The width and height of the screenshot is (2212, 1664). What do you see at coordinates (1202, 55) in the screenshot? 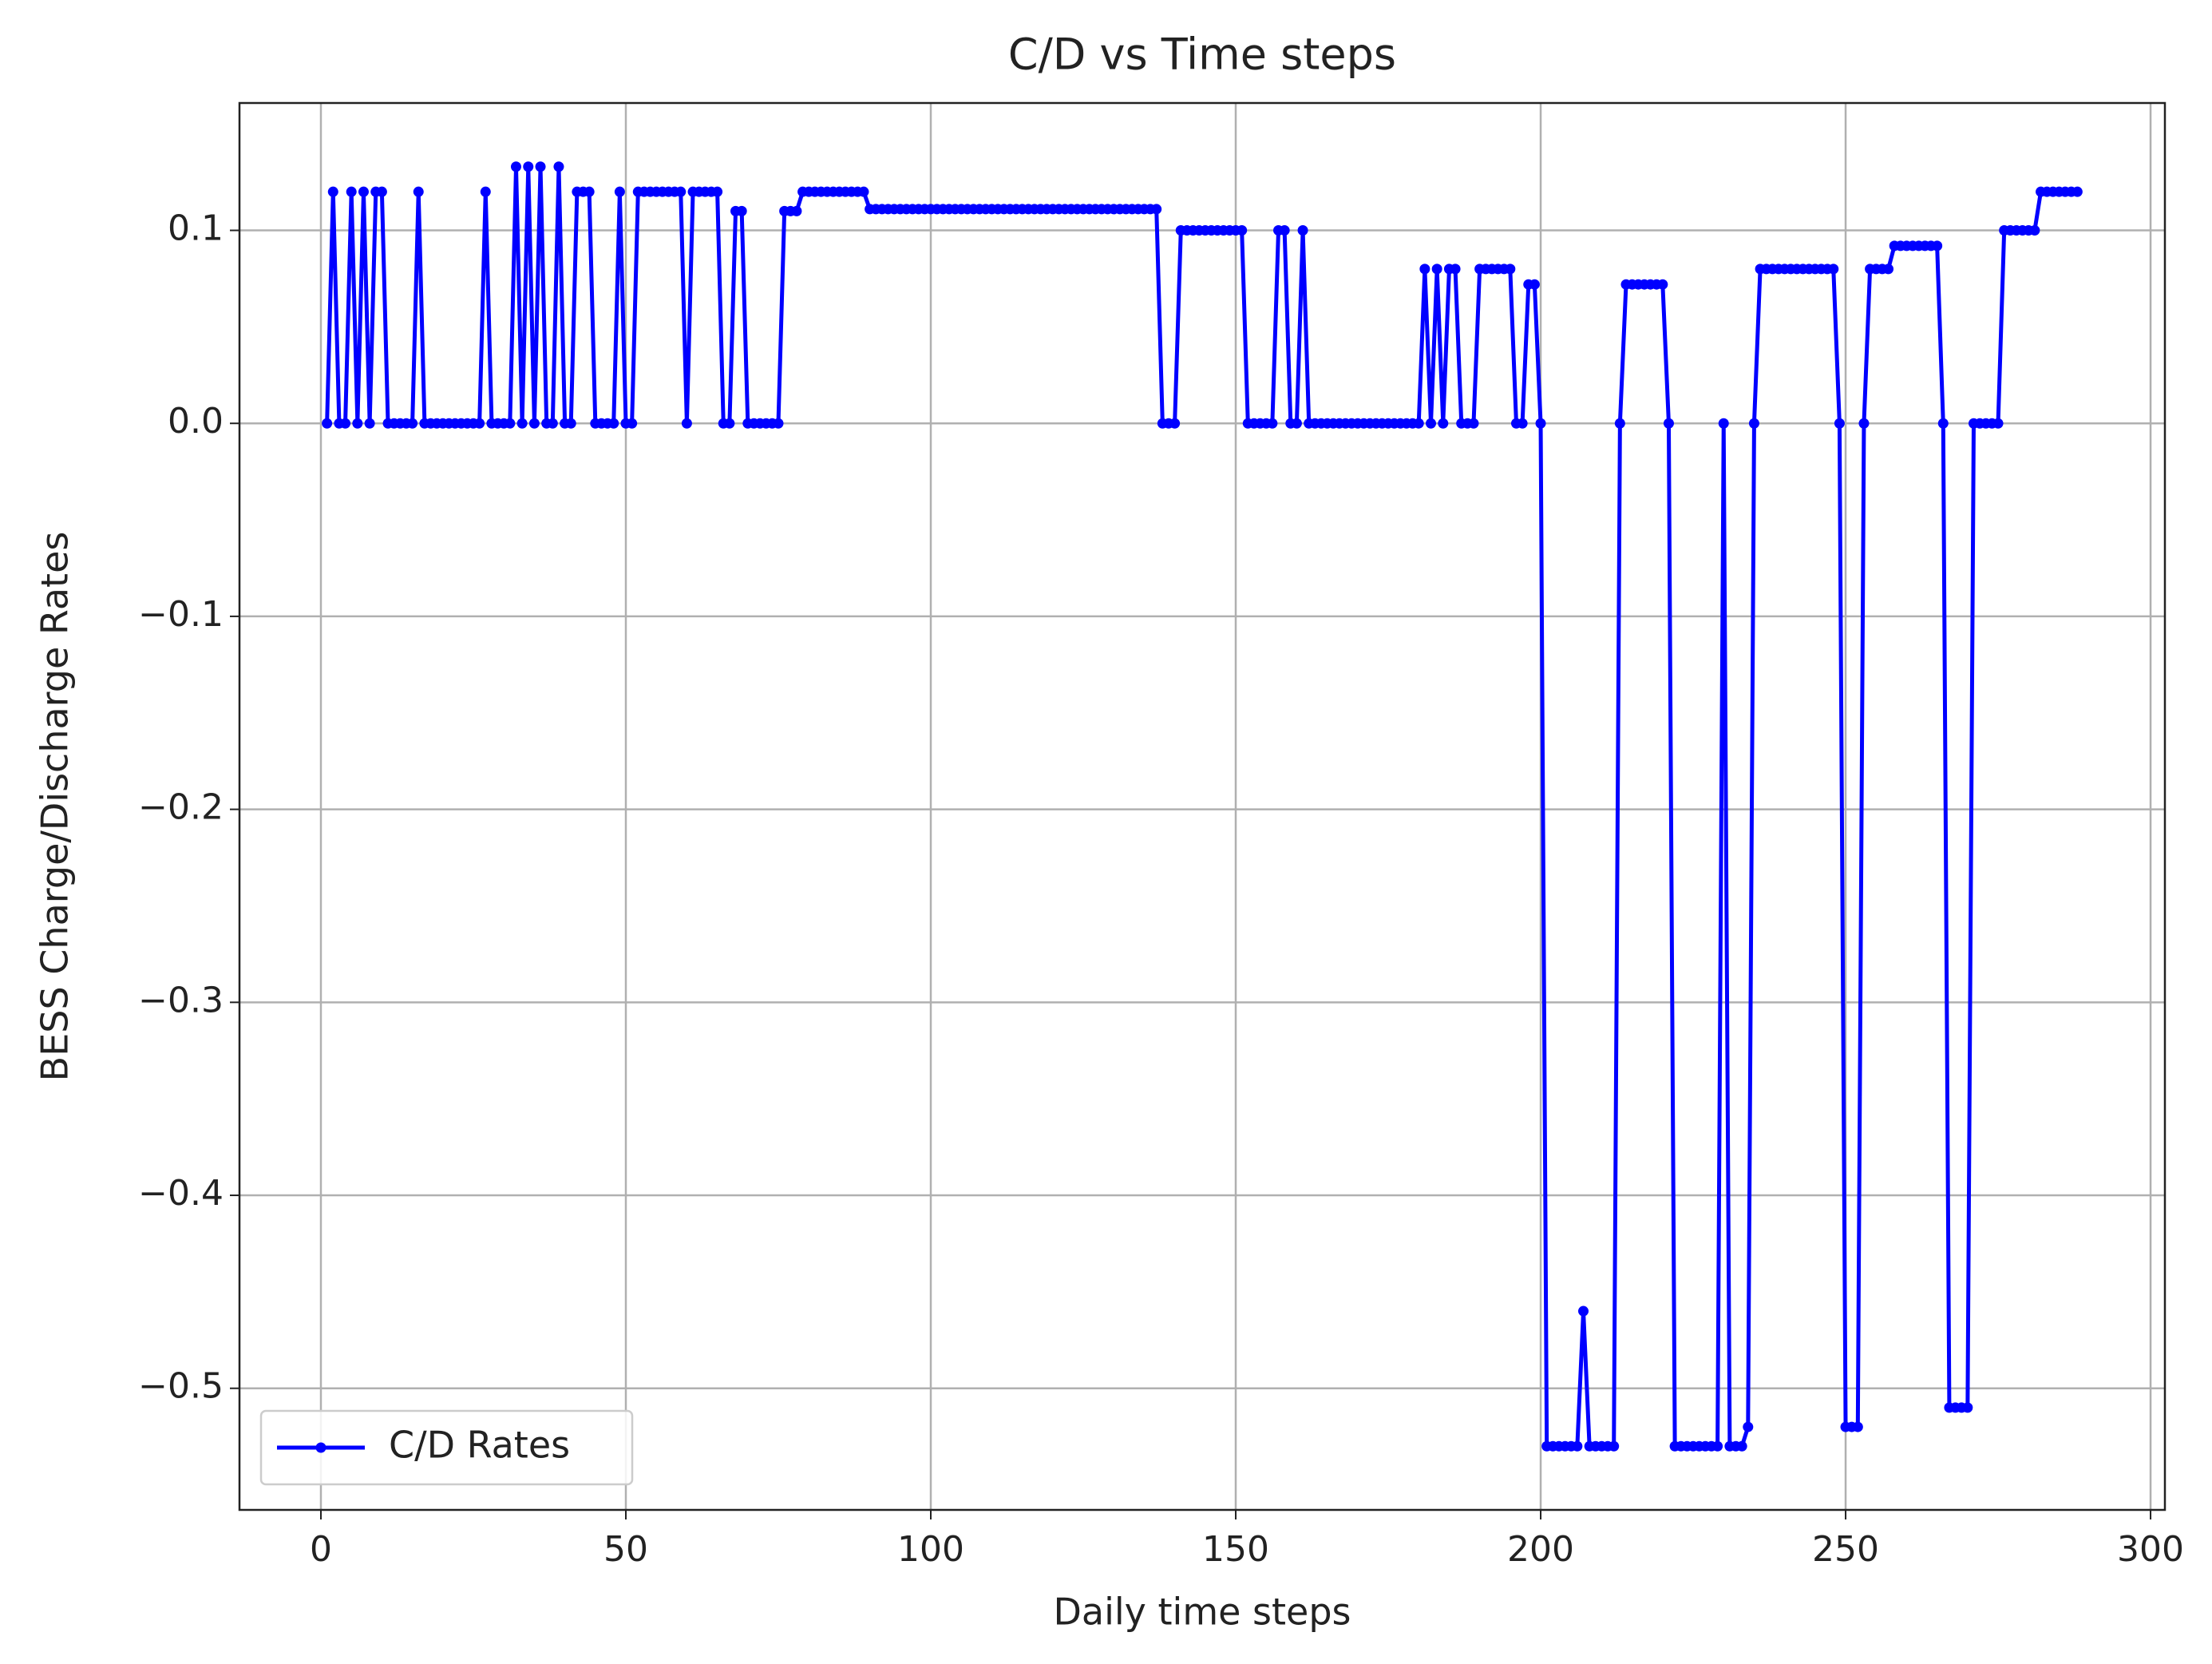
I see `chart-title: C/D vs Time steps` at bounding box center [1202, 55].